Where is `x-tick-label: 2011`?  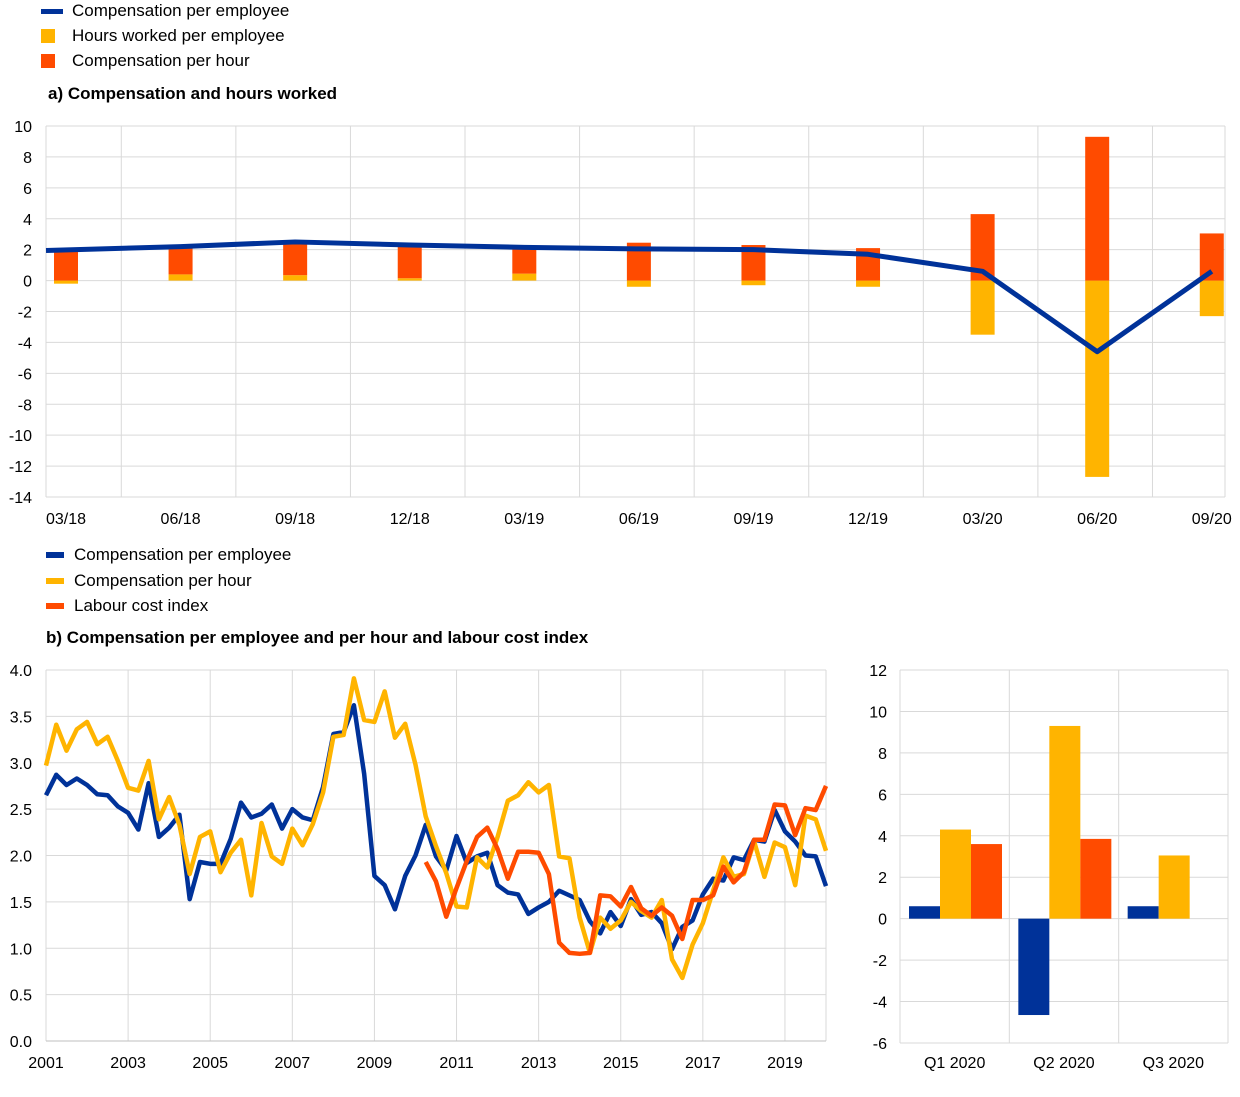 x-tick-label: 2011 is located at coordinates (456, 1063).